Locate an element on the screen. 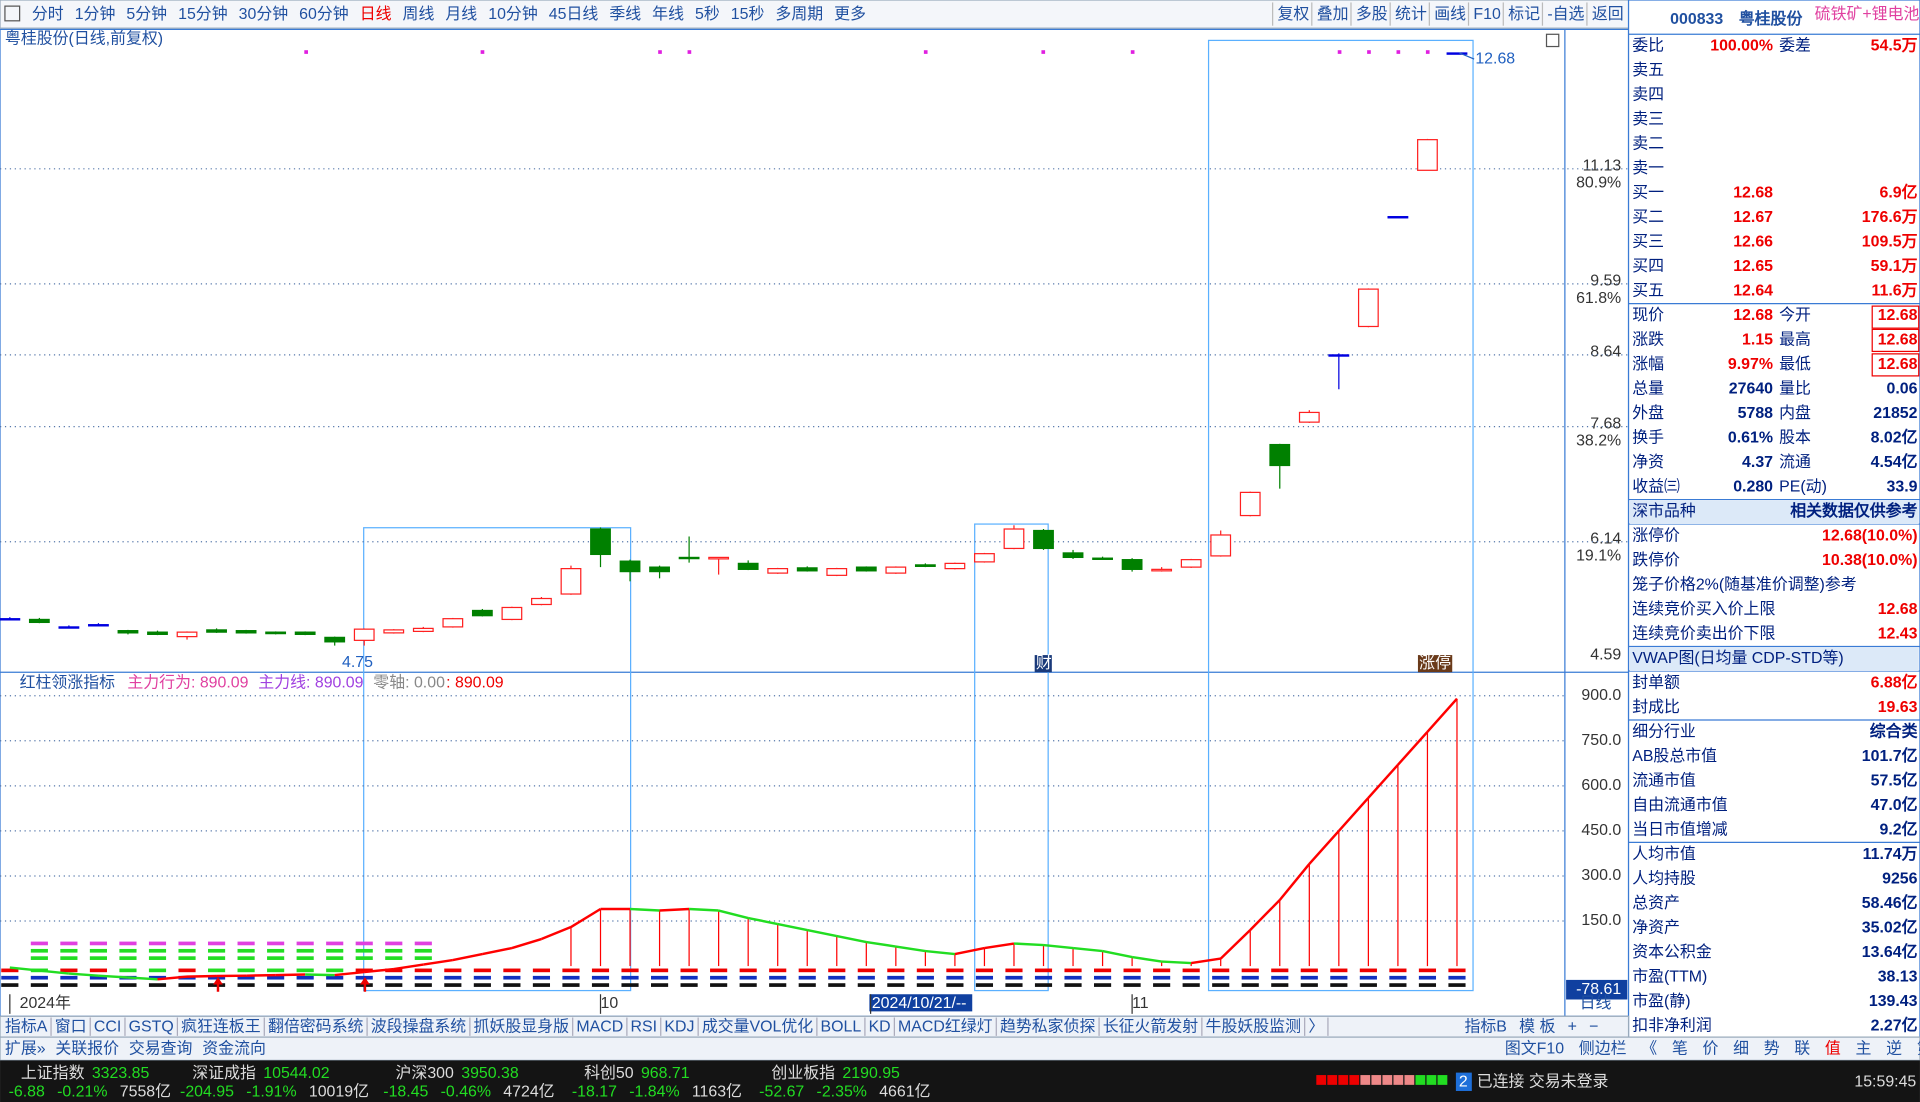 This screenshot has height=1102, width=1920. indicator-tab: MACD红绿灯 is located at coordinates (945, 1027).